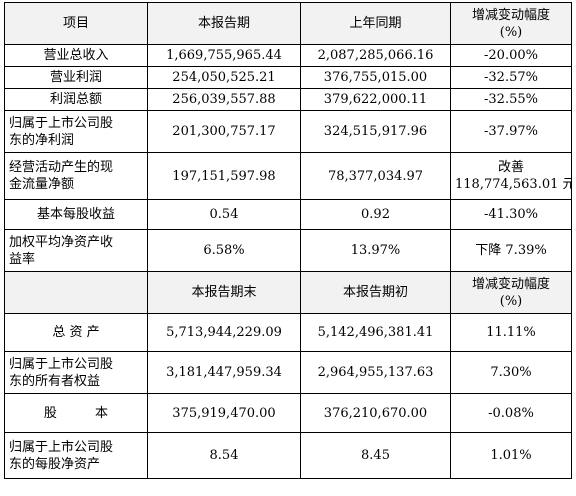  Describe the element at coordinates (61, 167) in the screenshot. I see `row-label-line1: 经营活动产生的现` at that location.